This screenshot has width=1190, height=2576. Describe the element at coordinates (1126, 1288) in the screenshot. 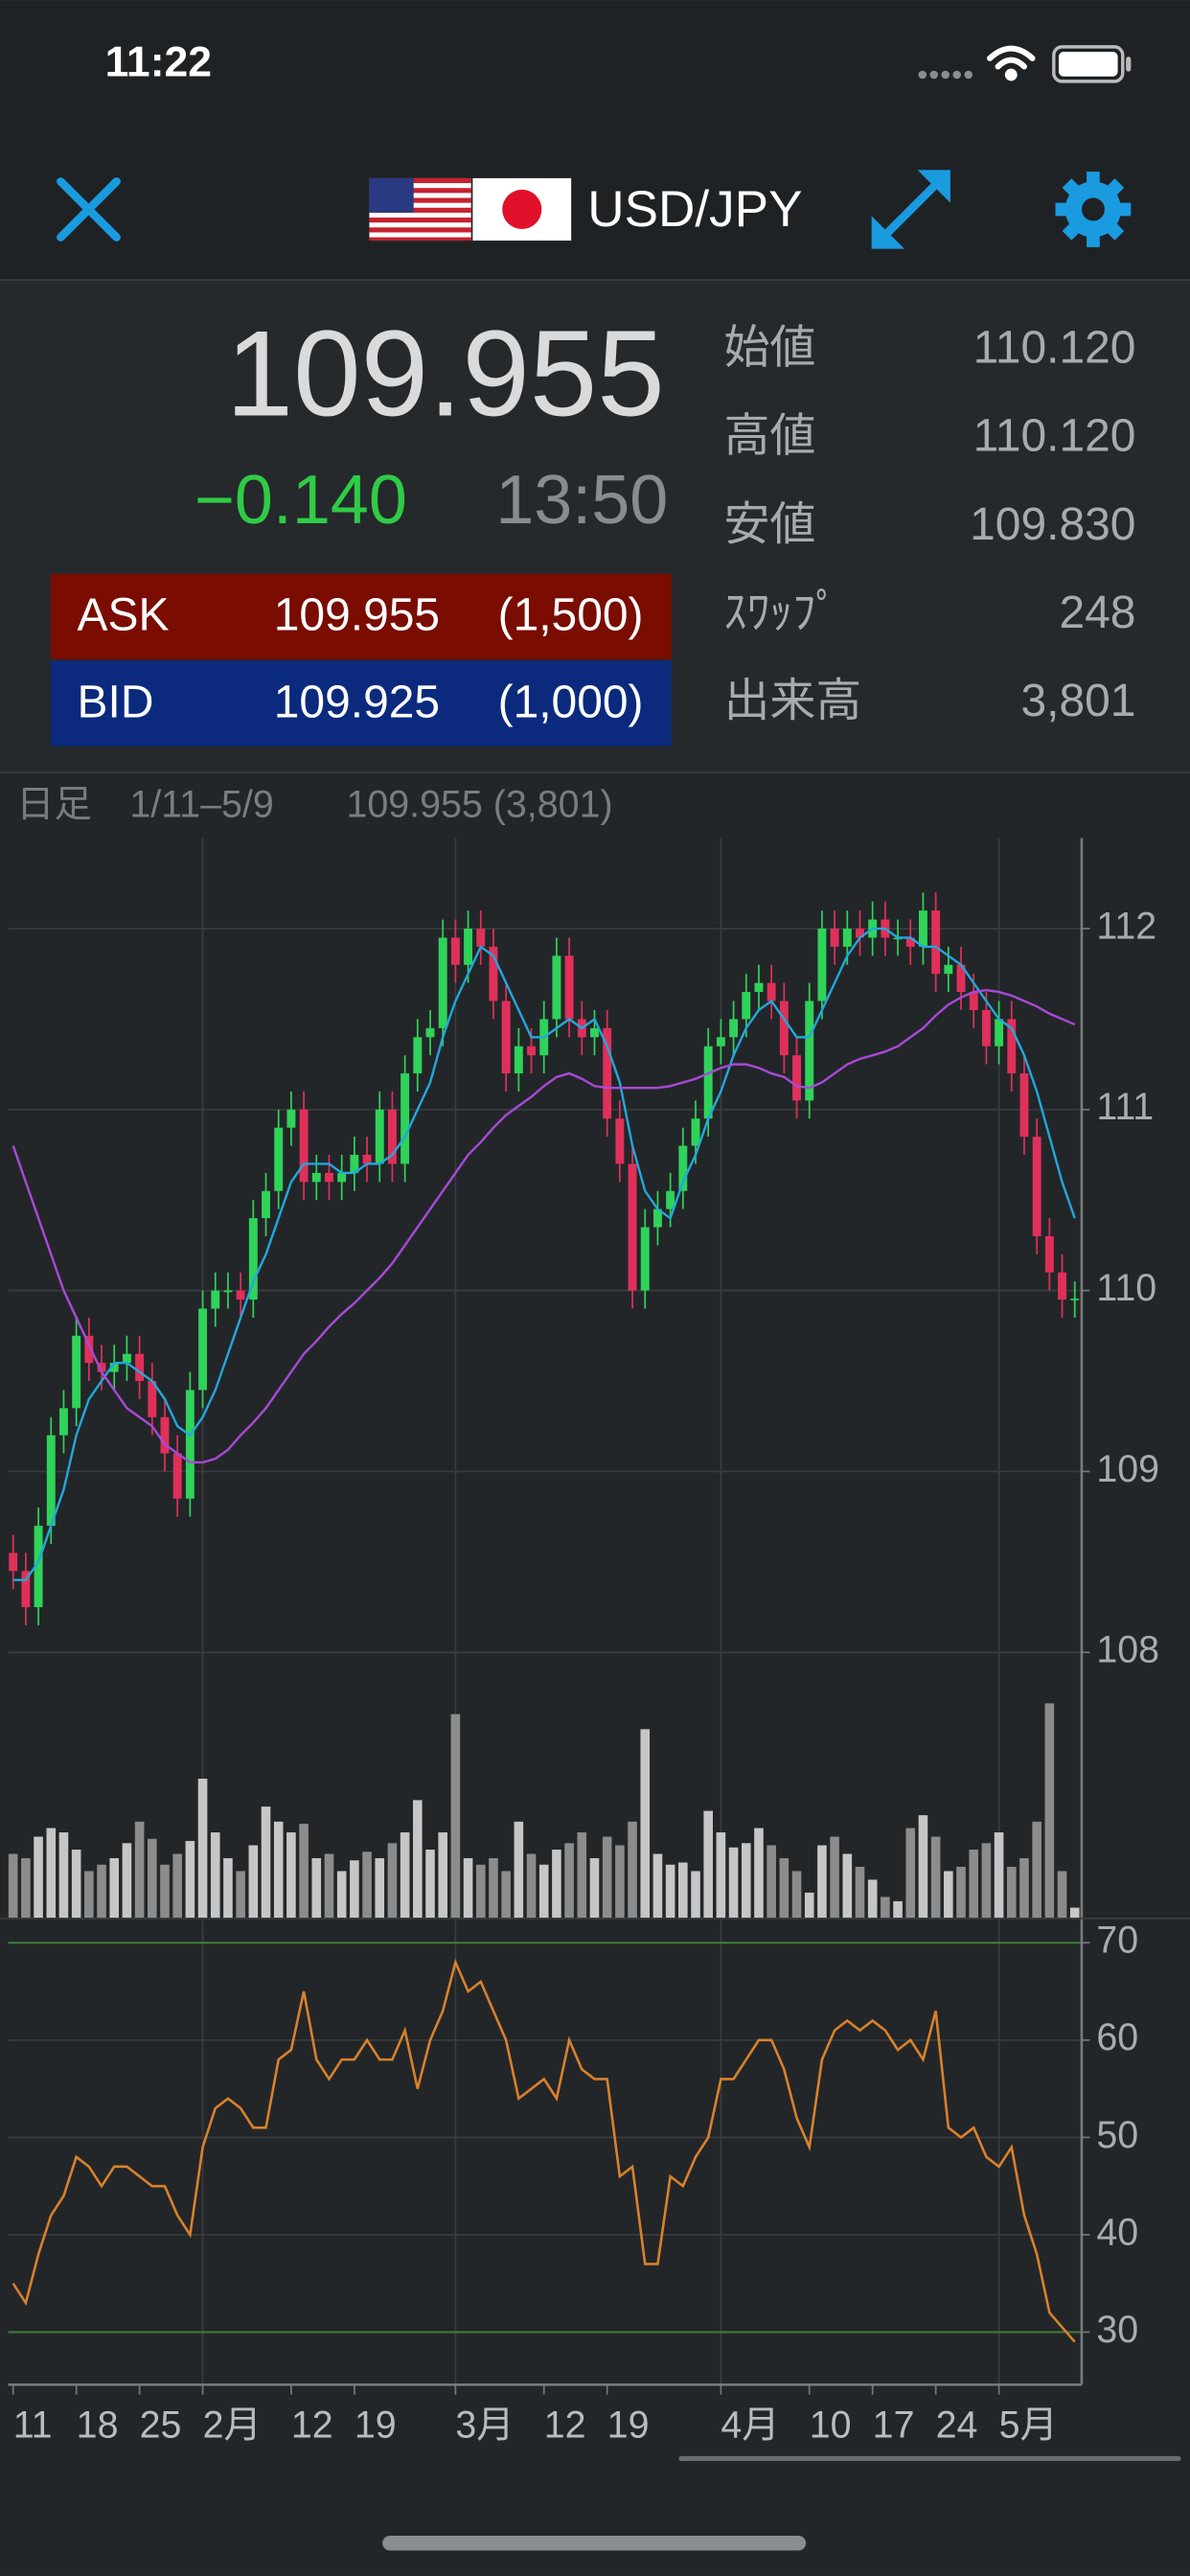

I see `y-tick-label: 110` at that location.